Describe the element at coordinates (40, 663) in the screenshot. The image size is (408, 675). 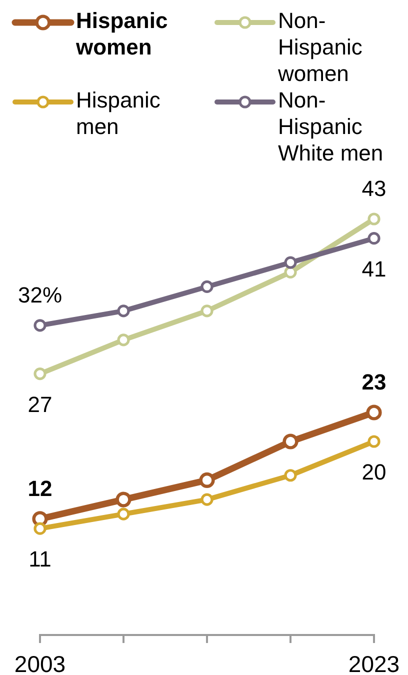
I see `x-tick-label: 2003` at that location.